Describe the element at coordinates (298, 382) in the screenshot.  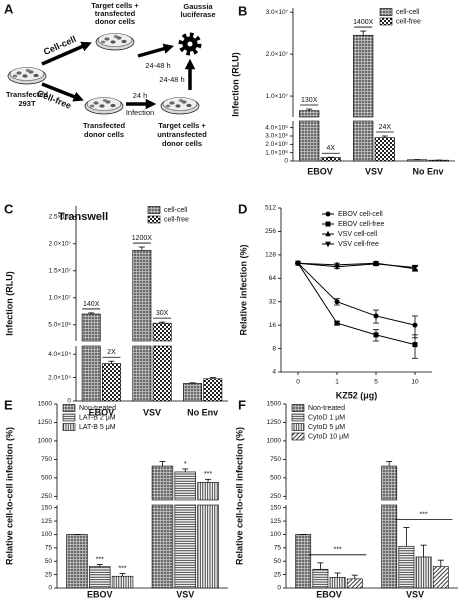
I see `x-tick-label: 0` at that location.